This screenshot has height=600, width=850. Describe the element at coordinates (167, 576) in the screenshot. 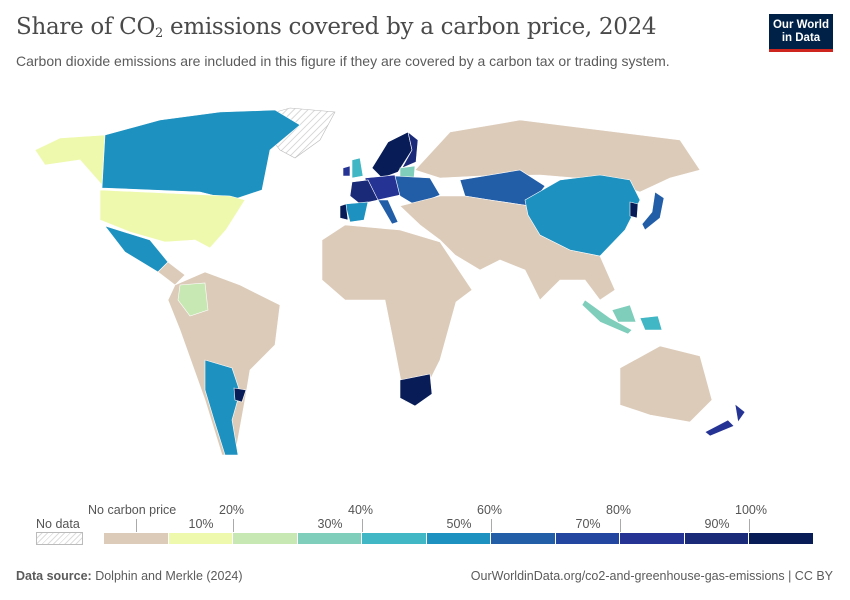

I see `source-value: Dolphin and Merkle (2024)` at that location.